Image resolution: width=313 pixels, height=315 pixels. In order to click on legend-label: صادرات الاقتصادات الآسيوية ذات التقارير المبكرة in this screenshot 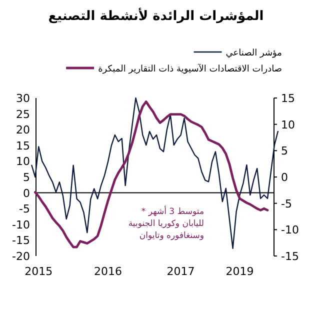, I will do `click(190, 69)`.